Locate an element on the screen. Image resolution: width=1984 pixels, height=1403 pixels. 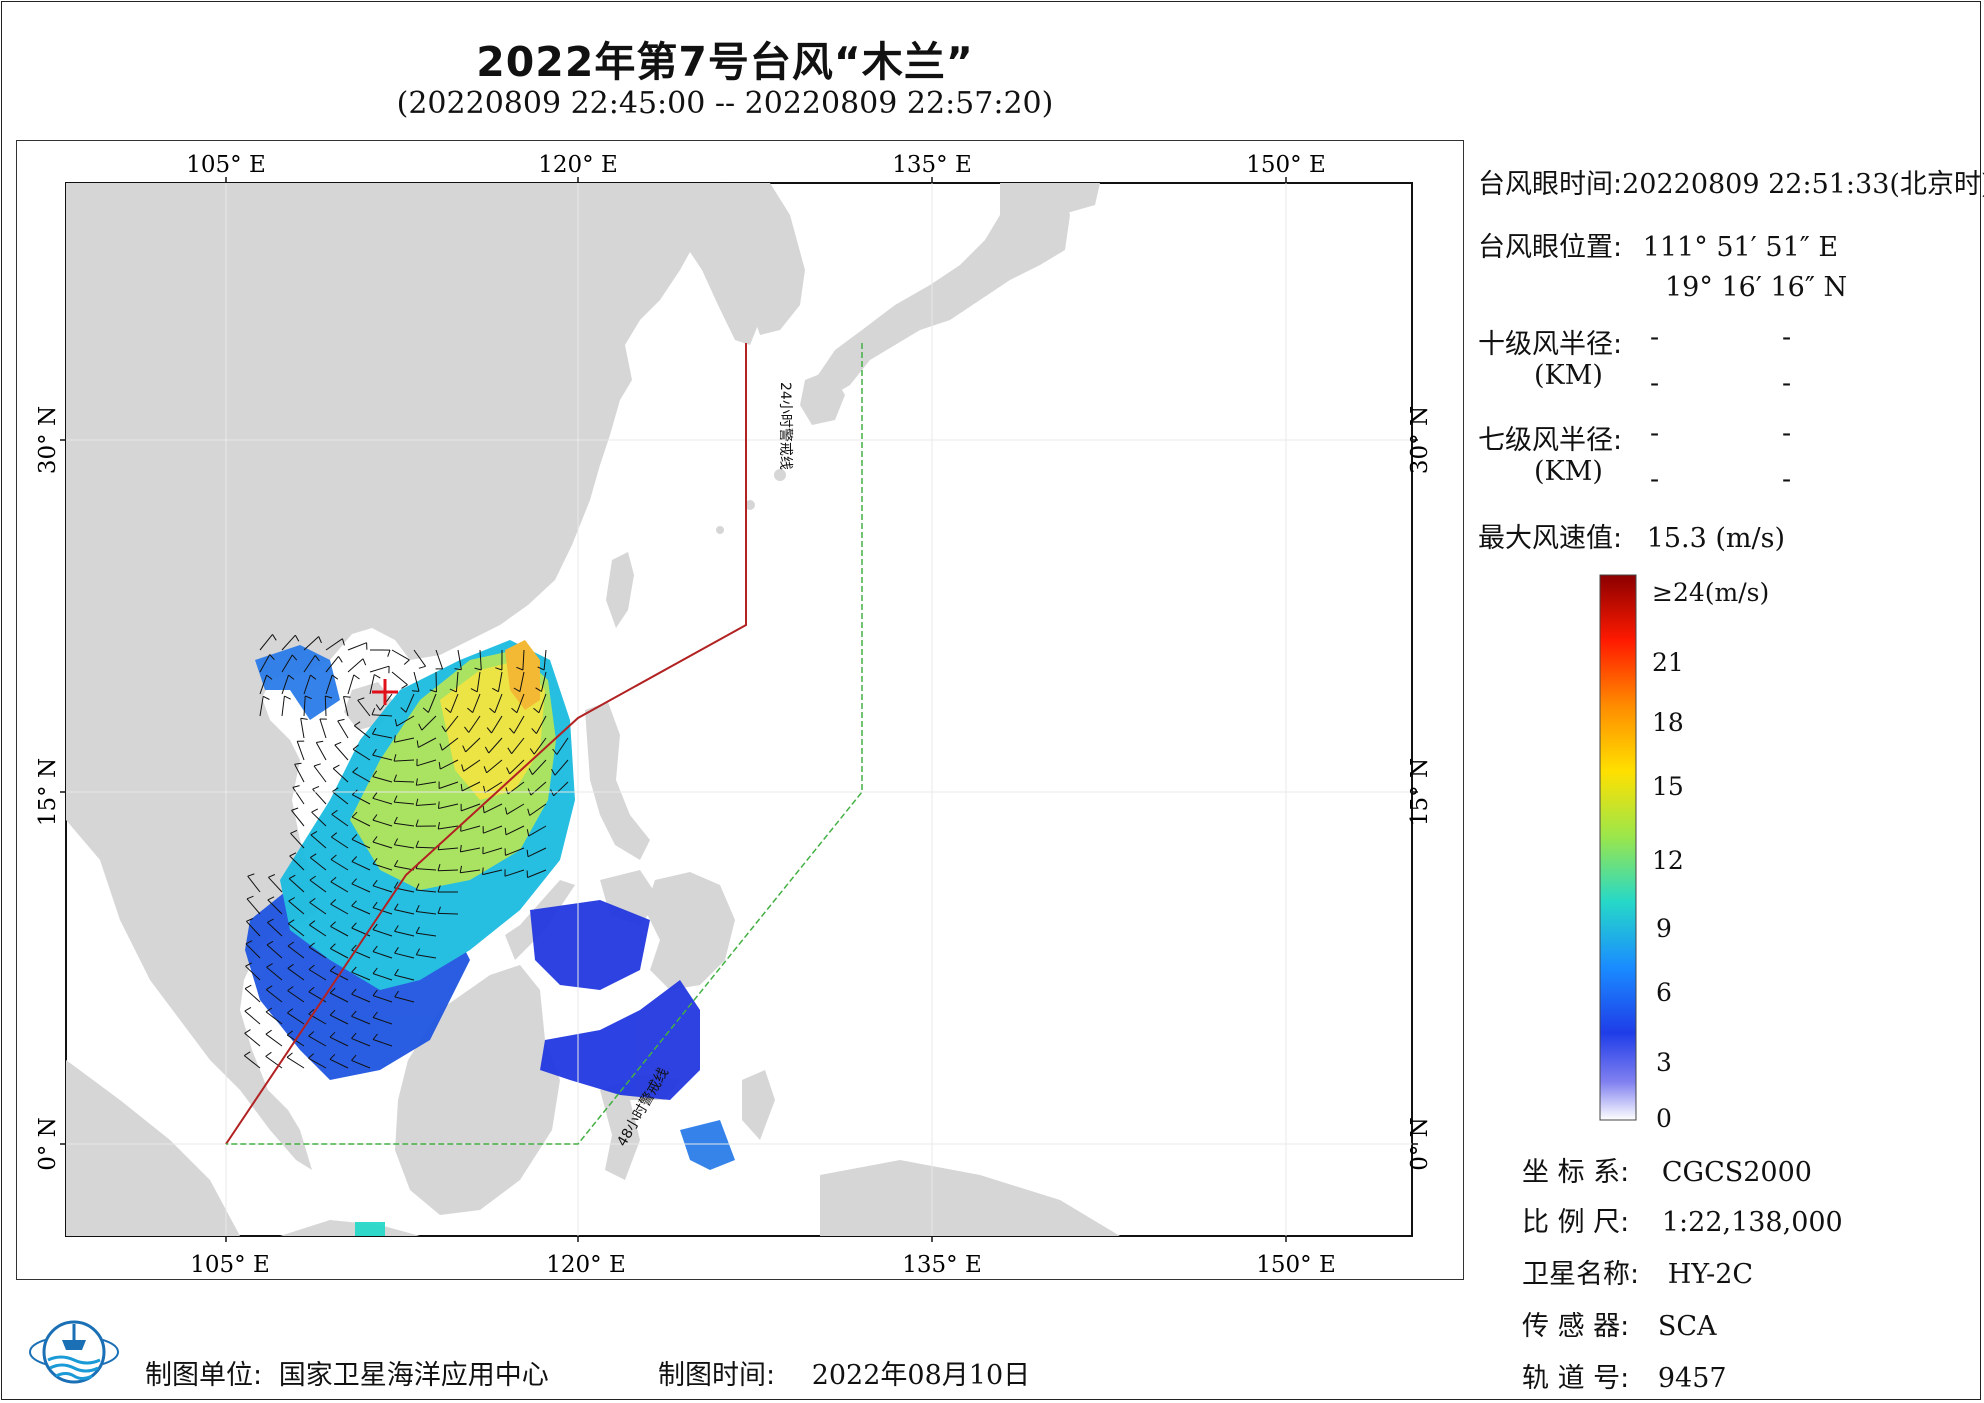
eye-time-label: 台风眼时间: is located at coordinates (1550, 184).